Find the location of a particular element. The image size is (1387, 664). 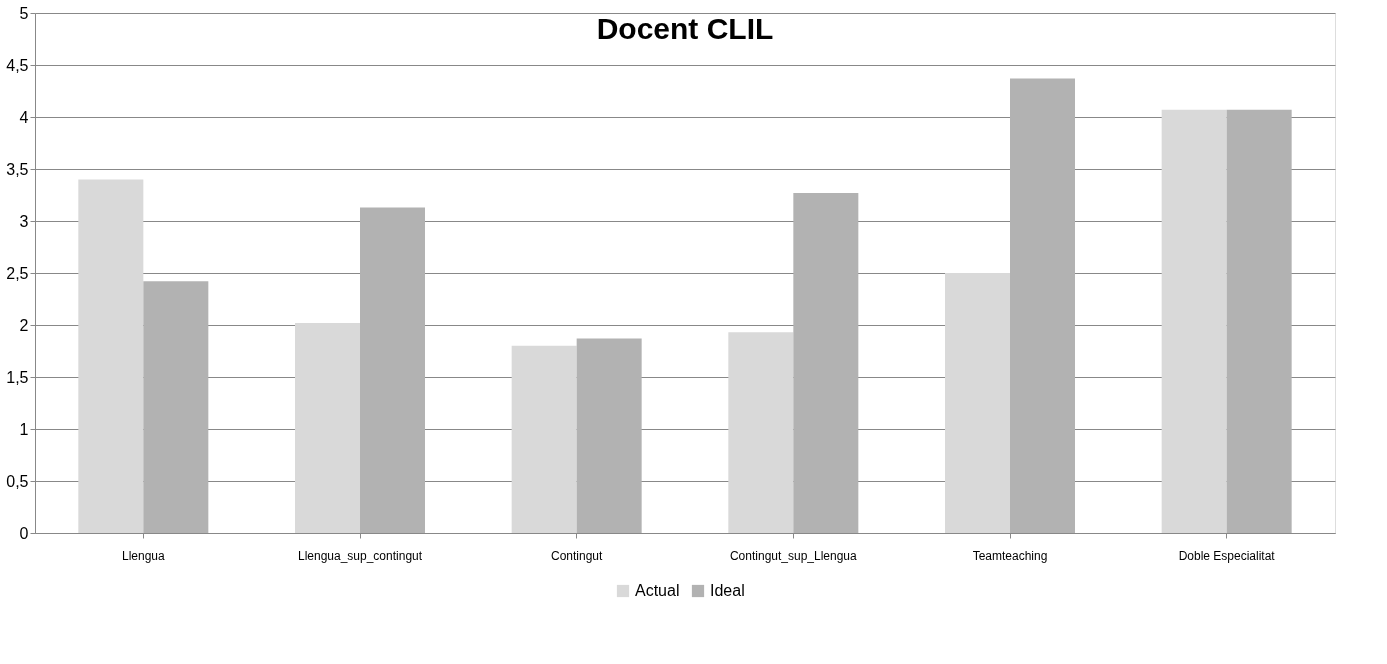

y-tick-label: 4,5 is located at coordinates (17, 65).